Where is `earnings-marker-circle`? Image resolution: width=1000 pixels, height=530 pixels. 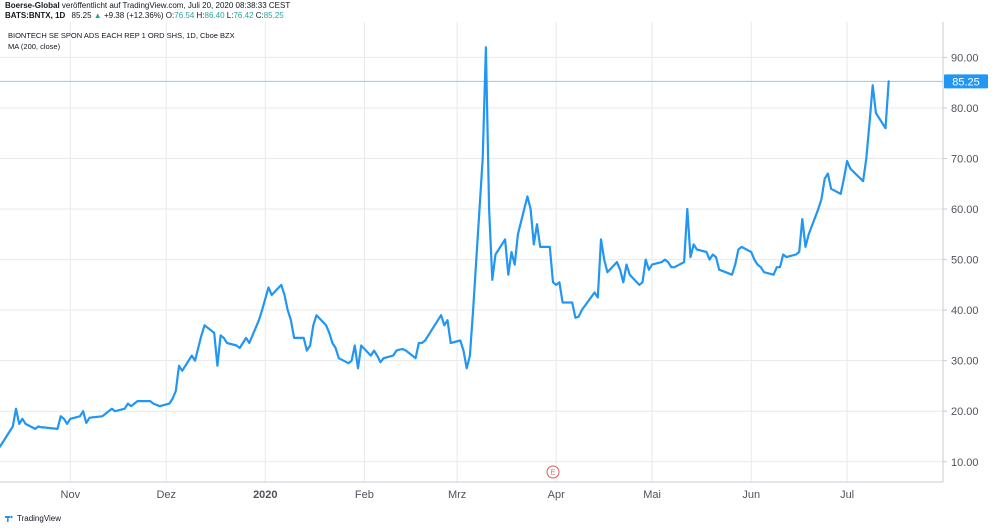 earnings-marker-circle is located at coordinates (553, 472).